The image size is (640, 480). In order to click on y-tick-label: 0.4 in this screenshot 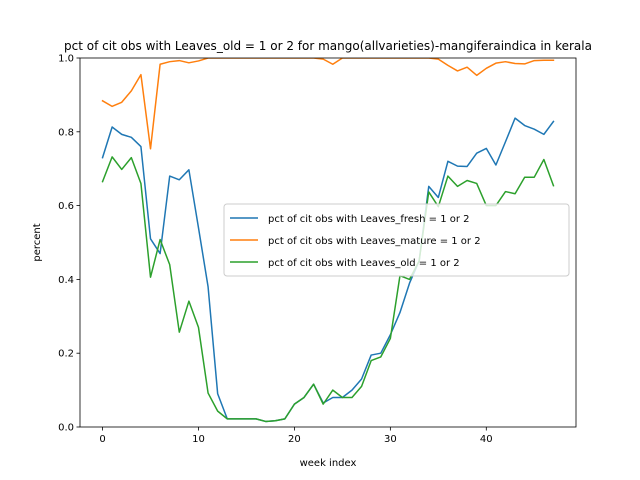, I will do `click(66, 280)`.